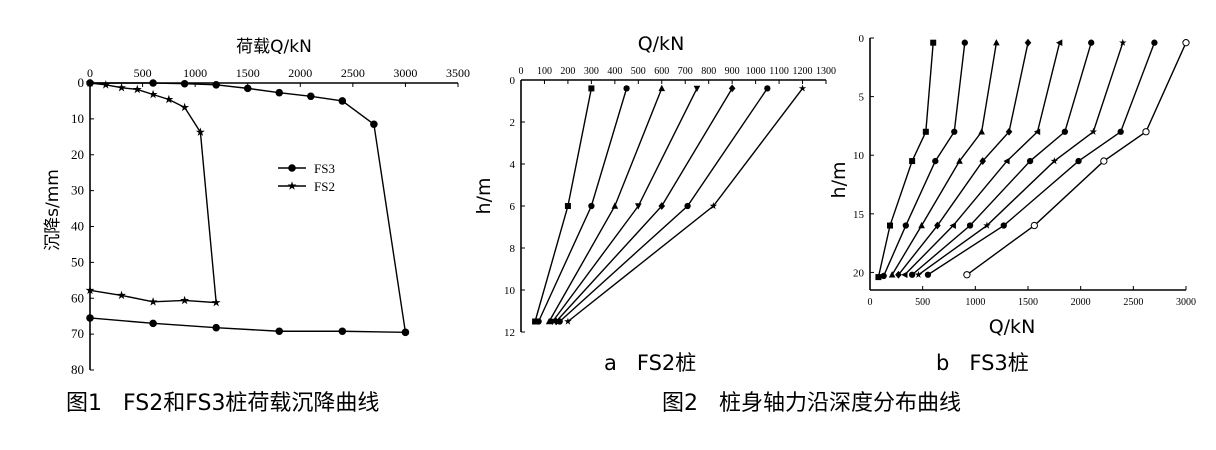 Image resolution: width=1216 pixels, height=450 pixels. What do you see at coordinates (859, 156) in the screenshot?
I see `fig2b-y-tick-label: 10` at bounding box center [859, 156].